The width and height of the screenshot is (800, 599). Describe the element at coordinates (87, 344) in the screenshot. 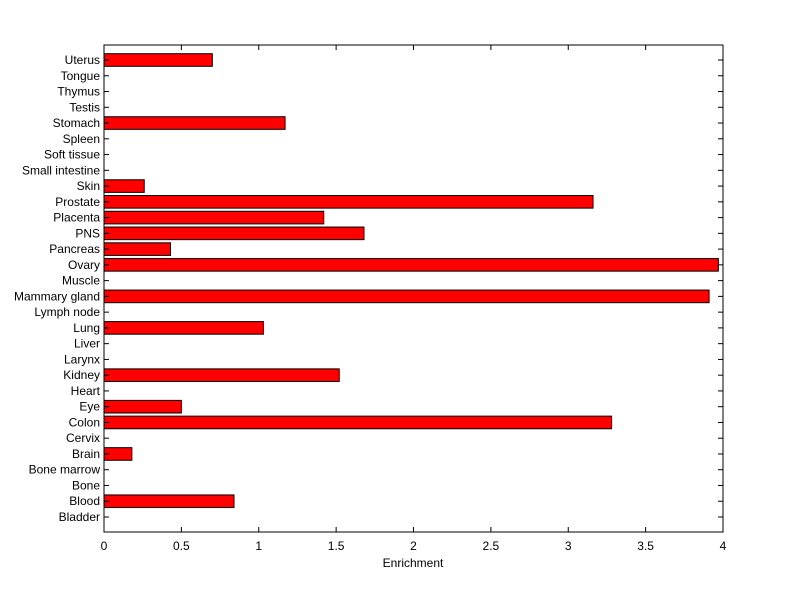

I see `y-tick-label: Liver` at that location.